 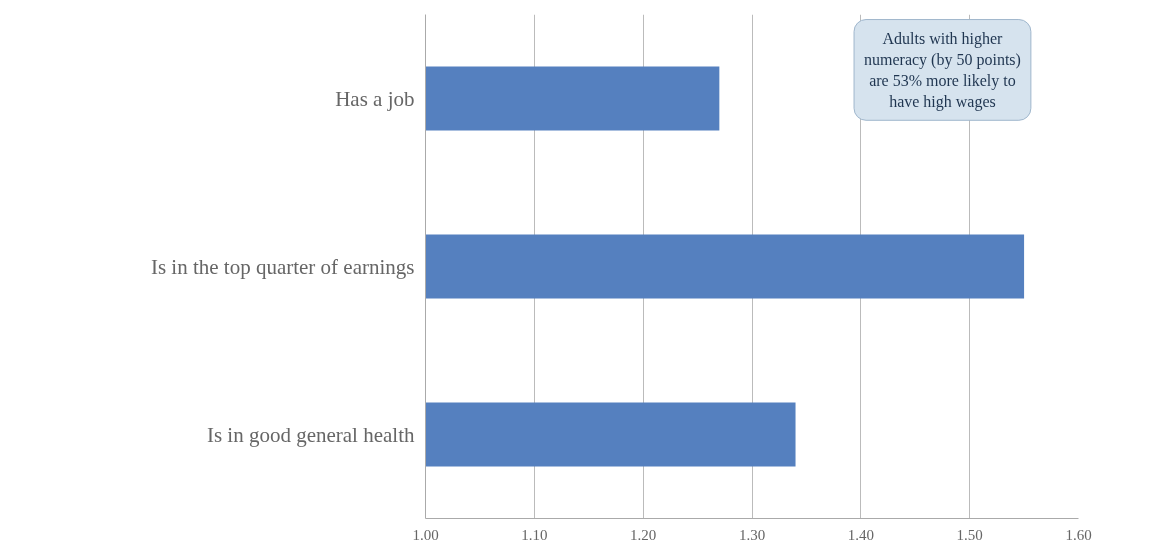 I want to click on x-tick-label: 1.00, so click(x=425, y=534).